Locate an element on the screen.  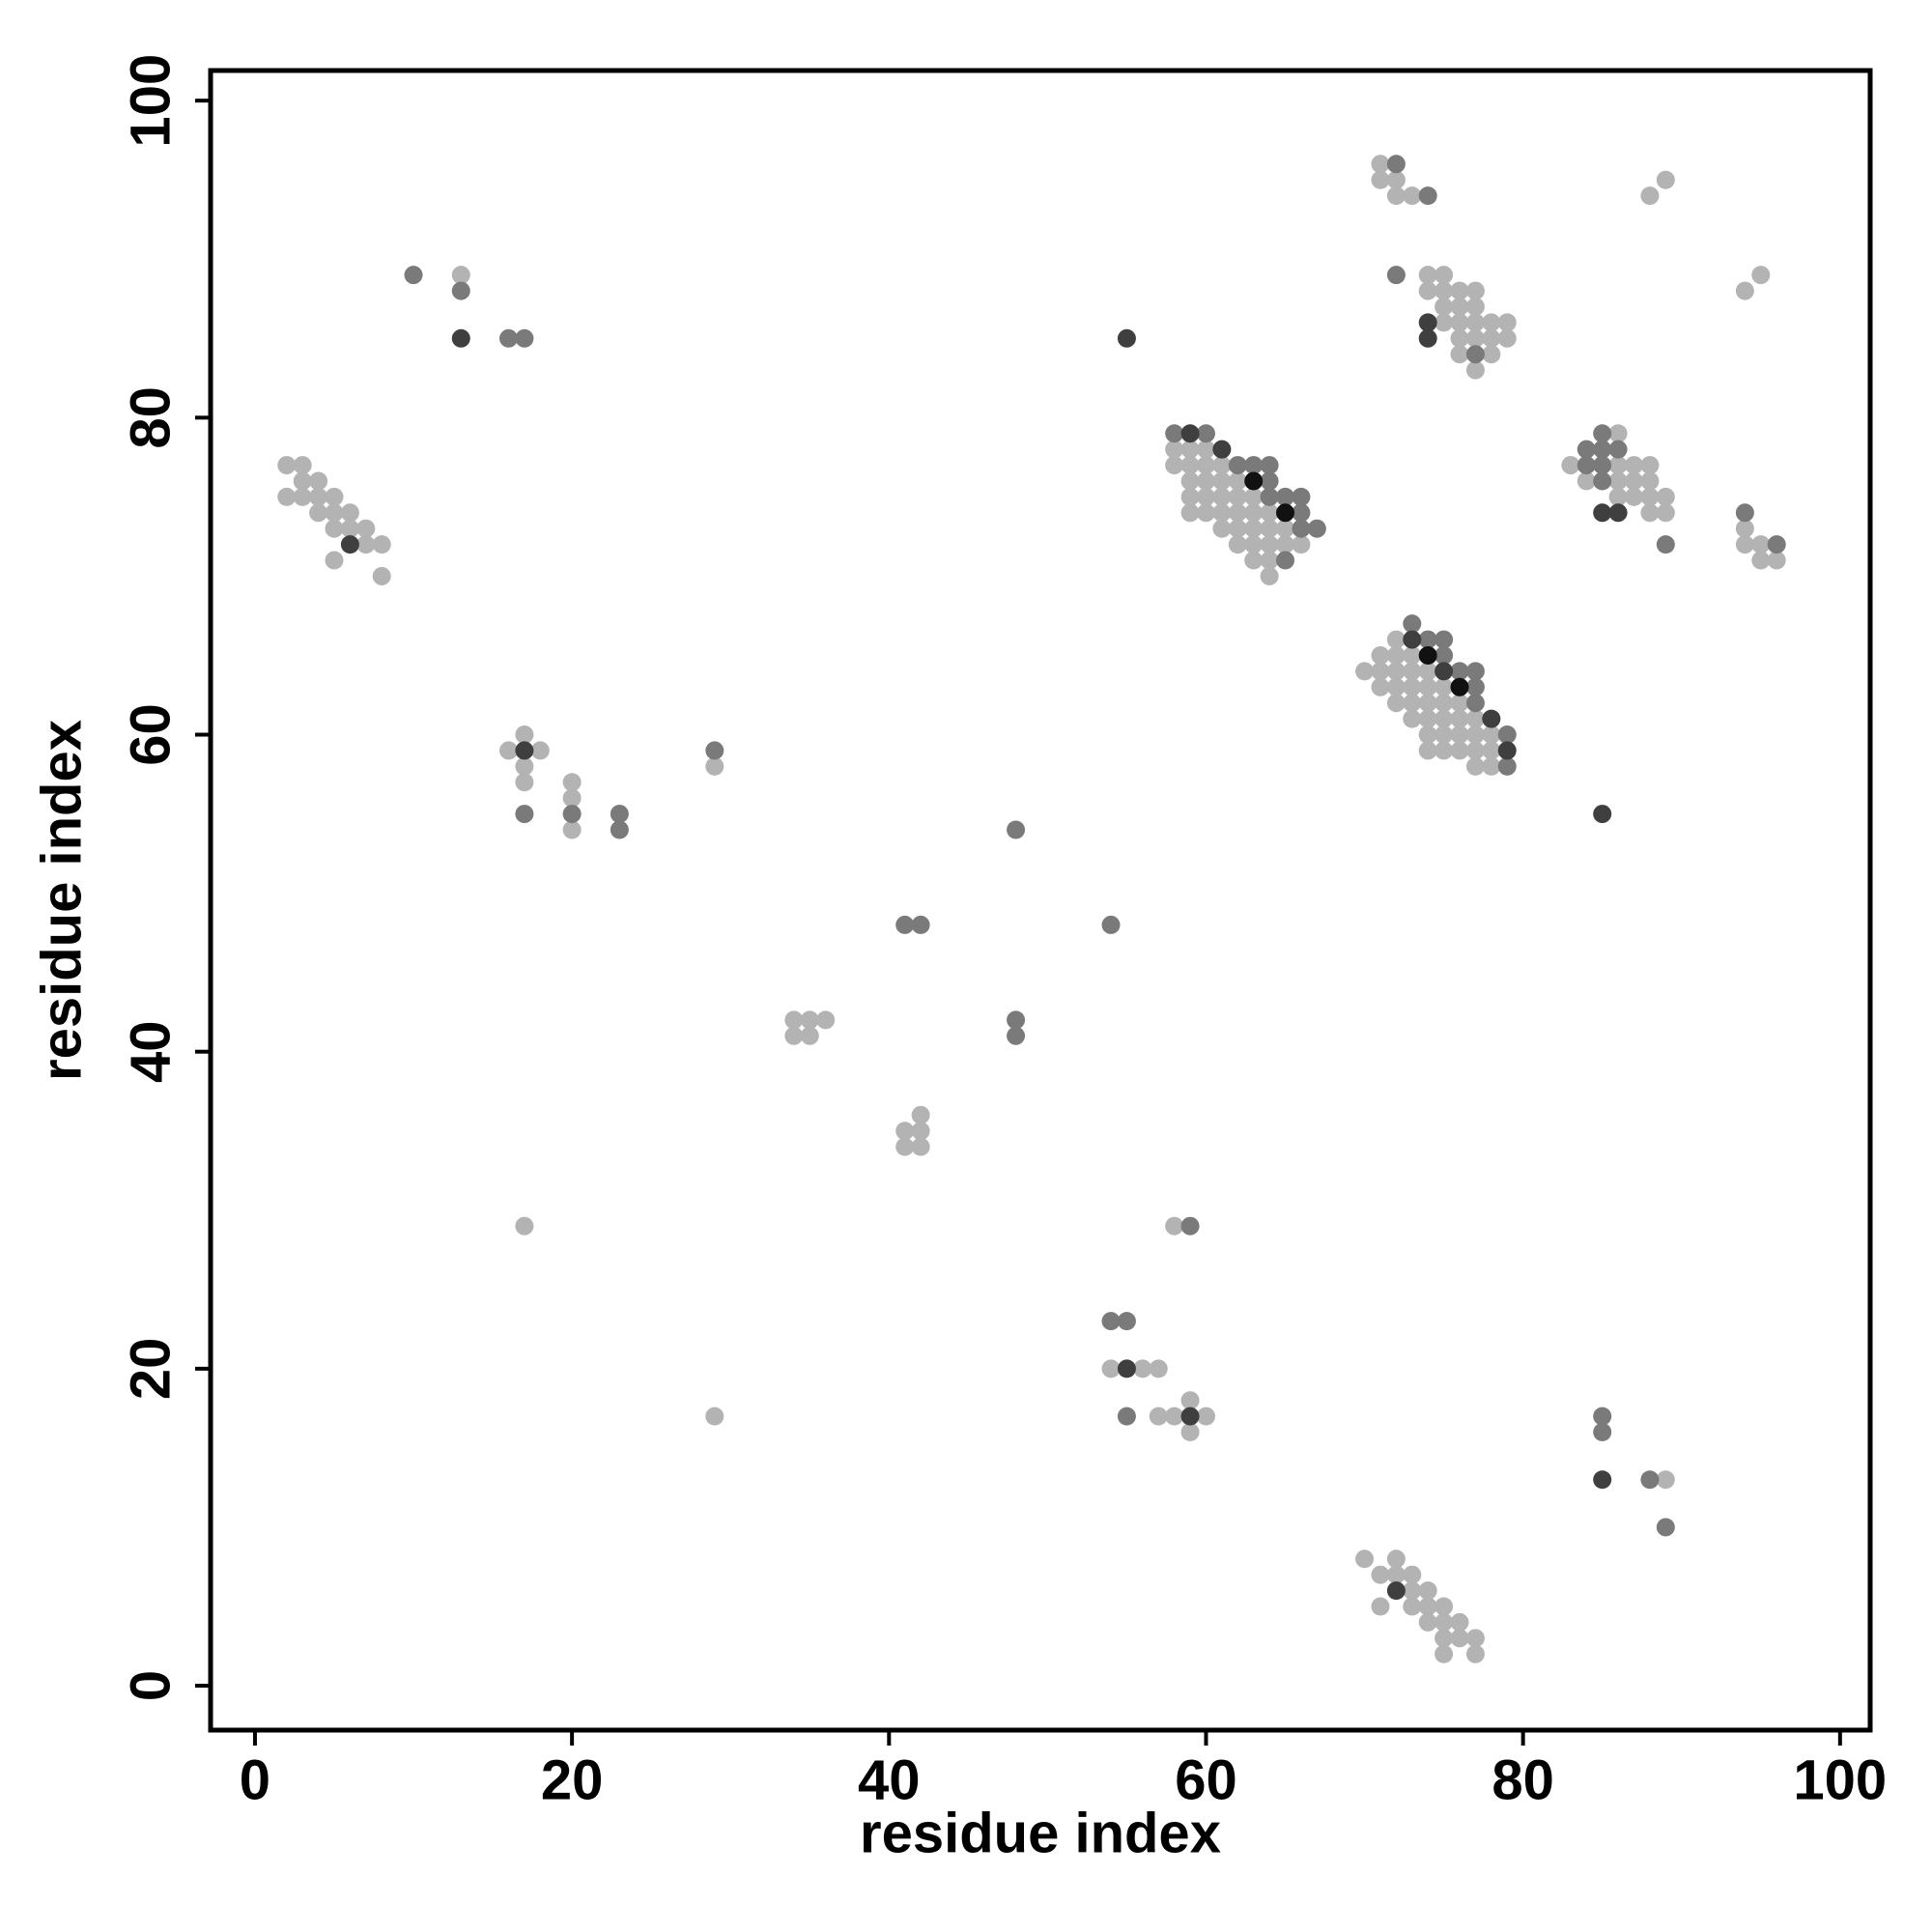
x-tick-label: 80 is located at coordinates (1523, 1779).